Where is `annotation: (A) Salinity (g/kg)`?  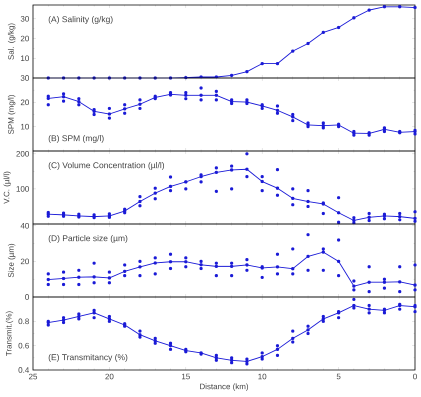 annotation: (A) Salinity (g/kg) is located at coordinates (80, 20).